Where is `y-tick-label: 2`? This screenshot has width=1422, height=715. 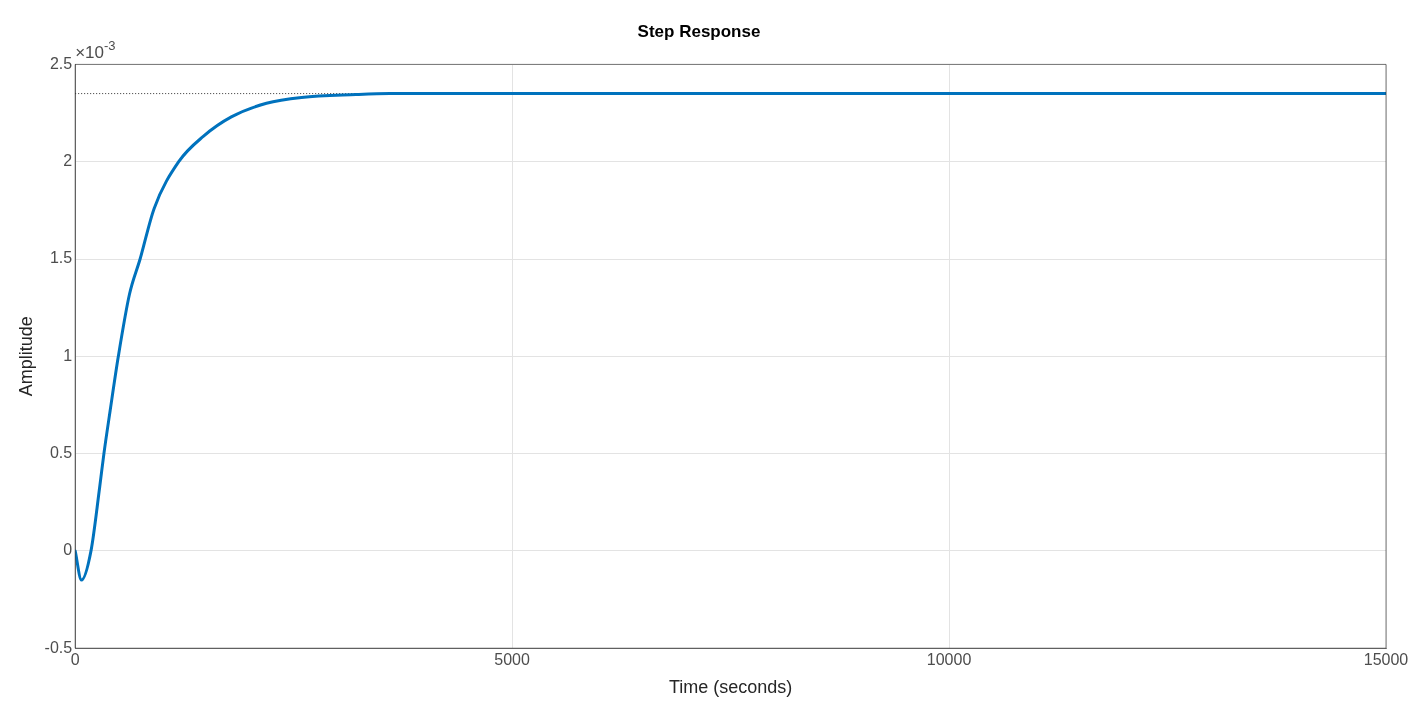
y-tick-label: 2 is located at coordinates (68, 161).